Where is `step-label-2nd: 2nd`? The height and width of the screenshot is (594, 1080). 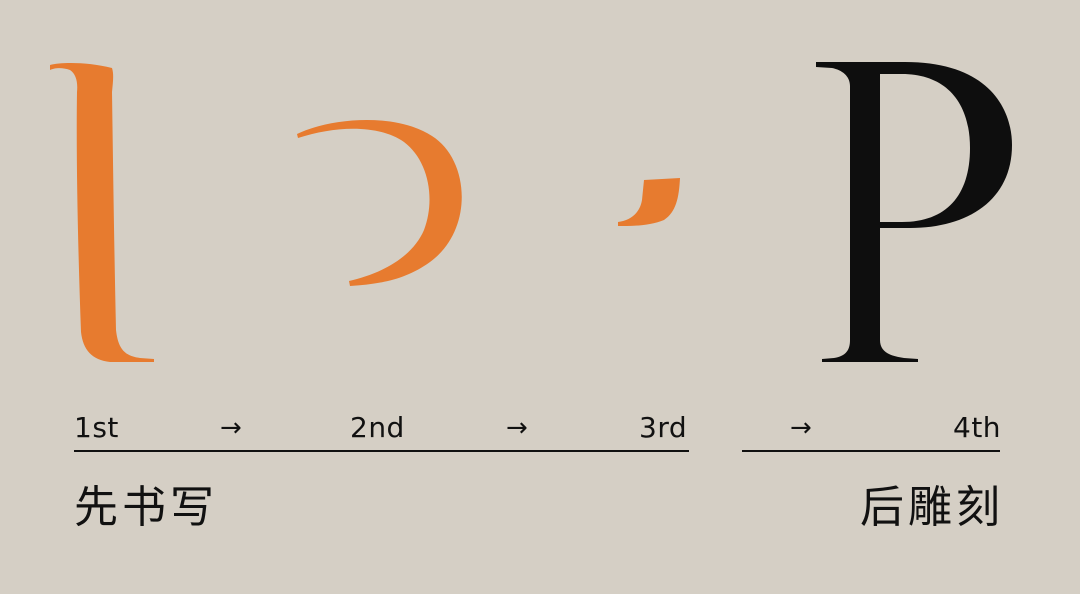 step-label-2nd: 2nd is located at coordinates (377, 427).